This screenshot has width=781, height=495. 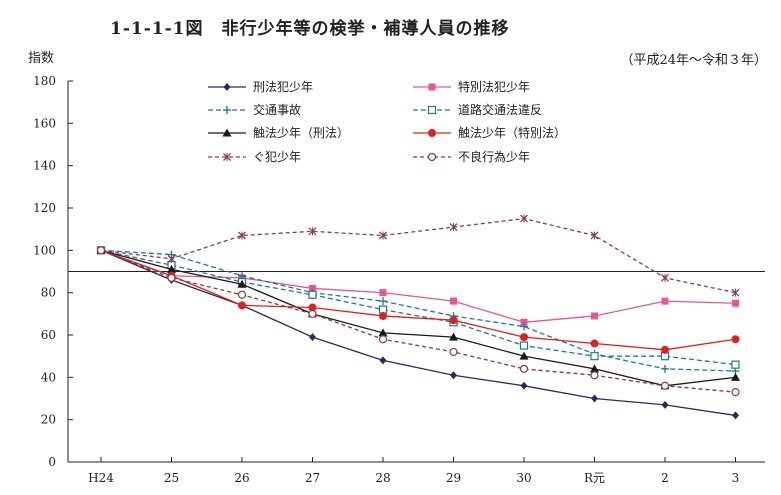 I want to click on y-tick-label: 20, so click(x=48, y=420).